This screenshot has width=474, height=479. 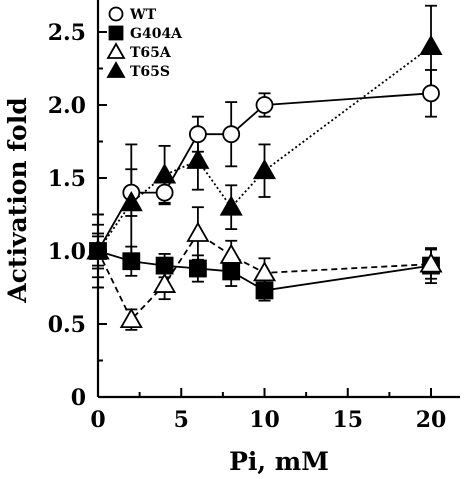 What do you see at coordinates (67, 106) in the screenshot?
I see `y-tick-label-2: 2.0` at bounding box center [67, 106].